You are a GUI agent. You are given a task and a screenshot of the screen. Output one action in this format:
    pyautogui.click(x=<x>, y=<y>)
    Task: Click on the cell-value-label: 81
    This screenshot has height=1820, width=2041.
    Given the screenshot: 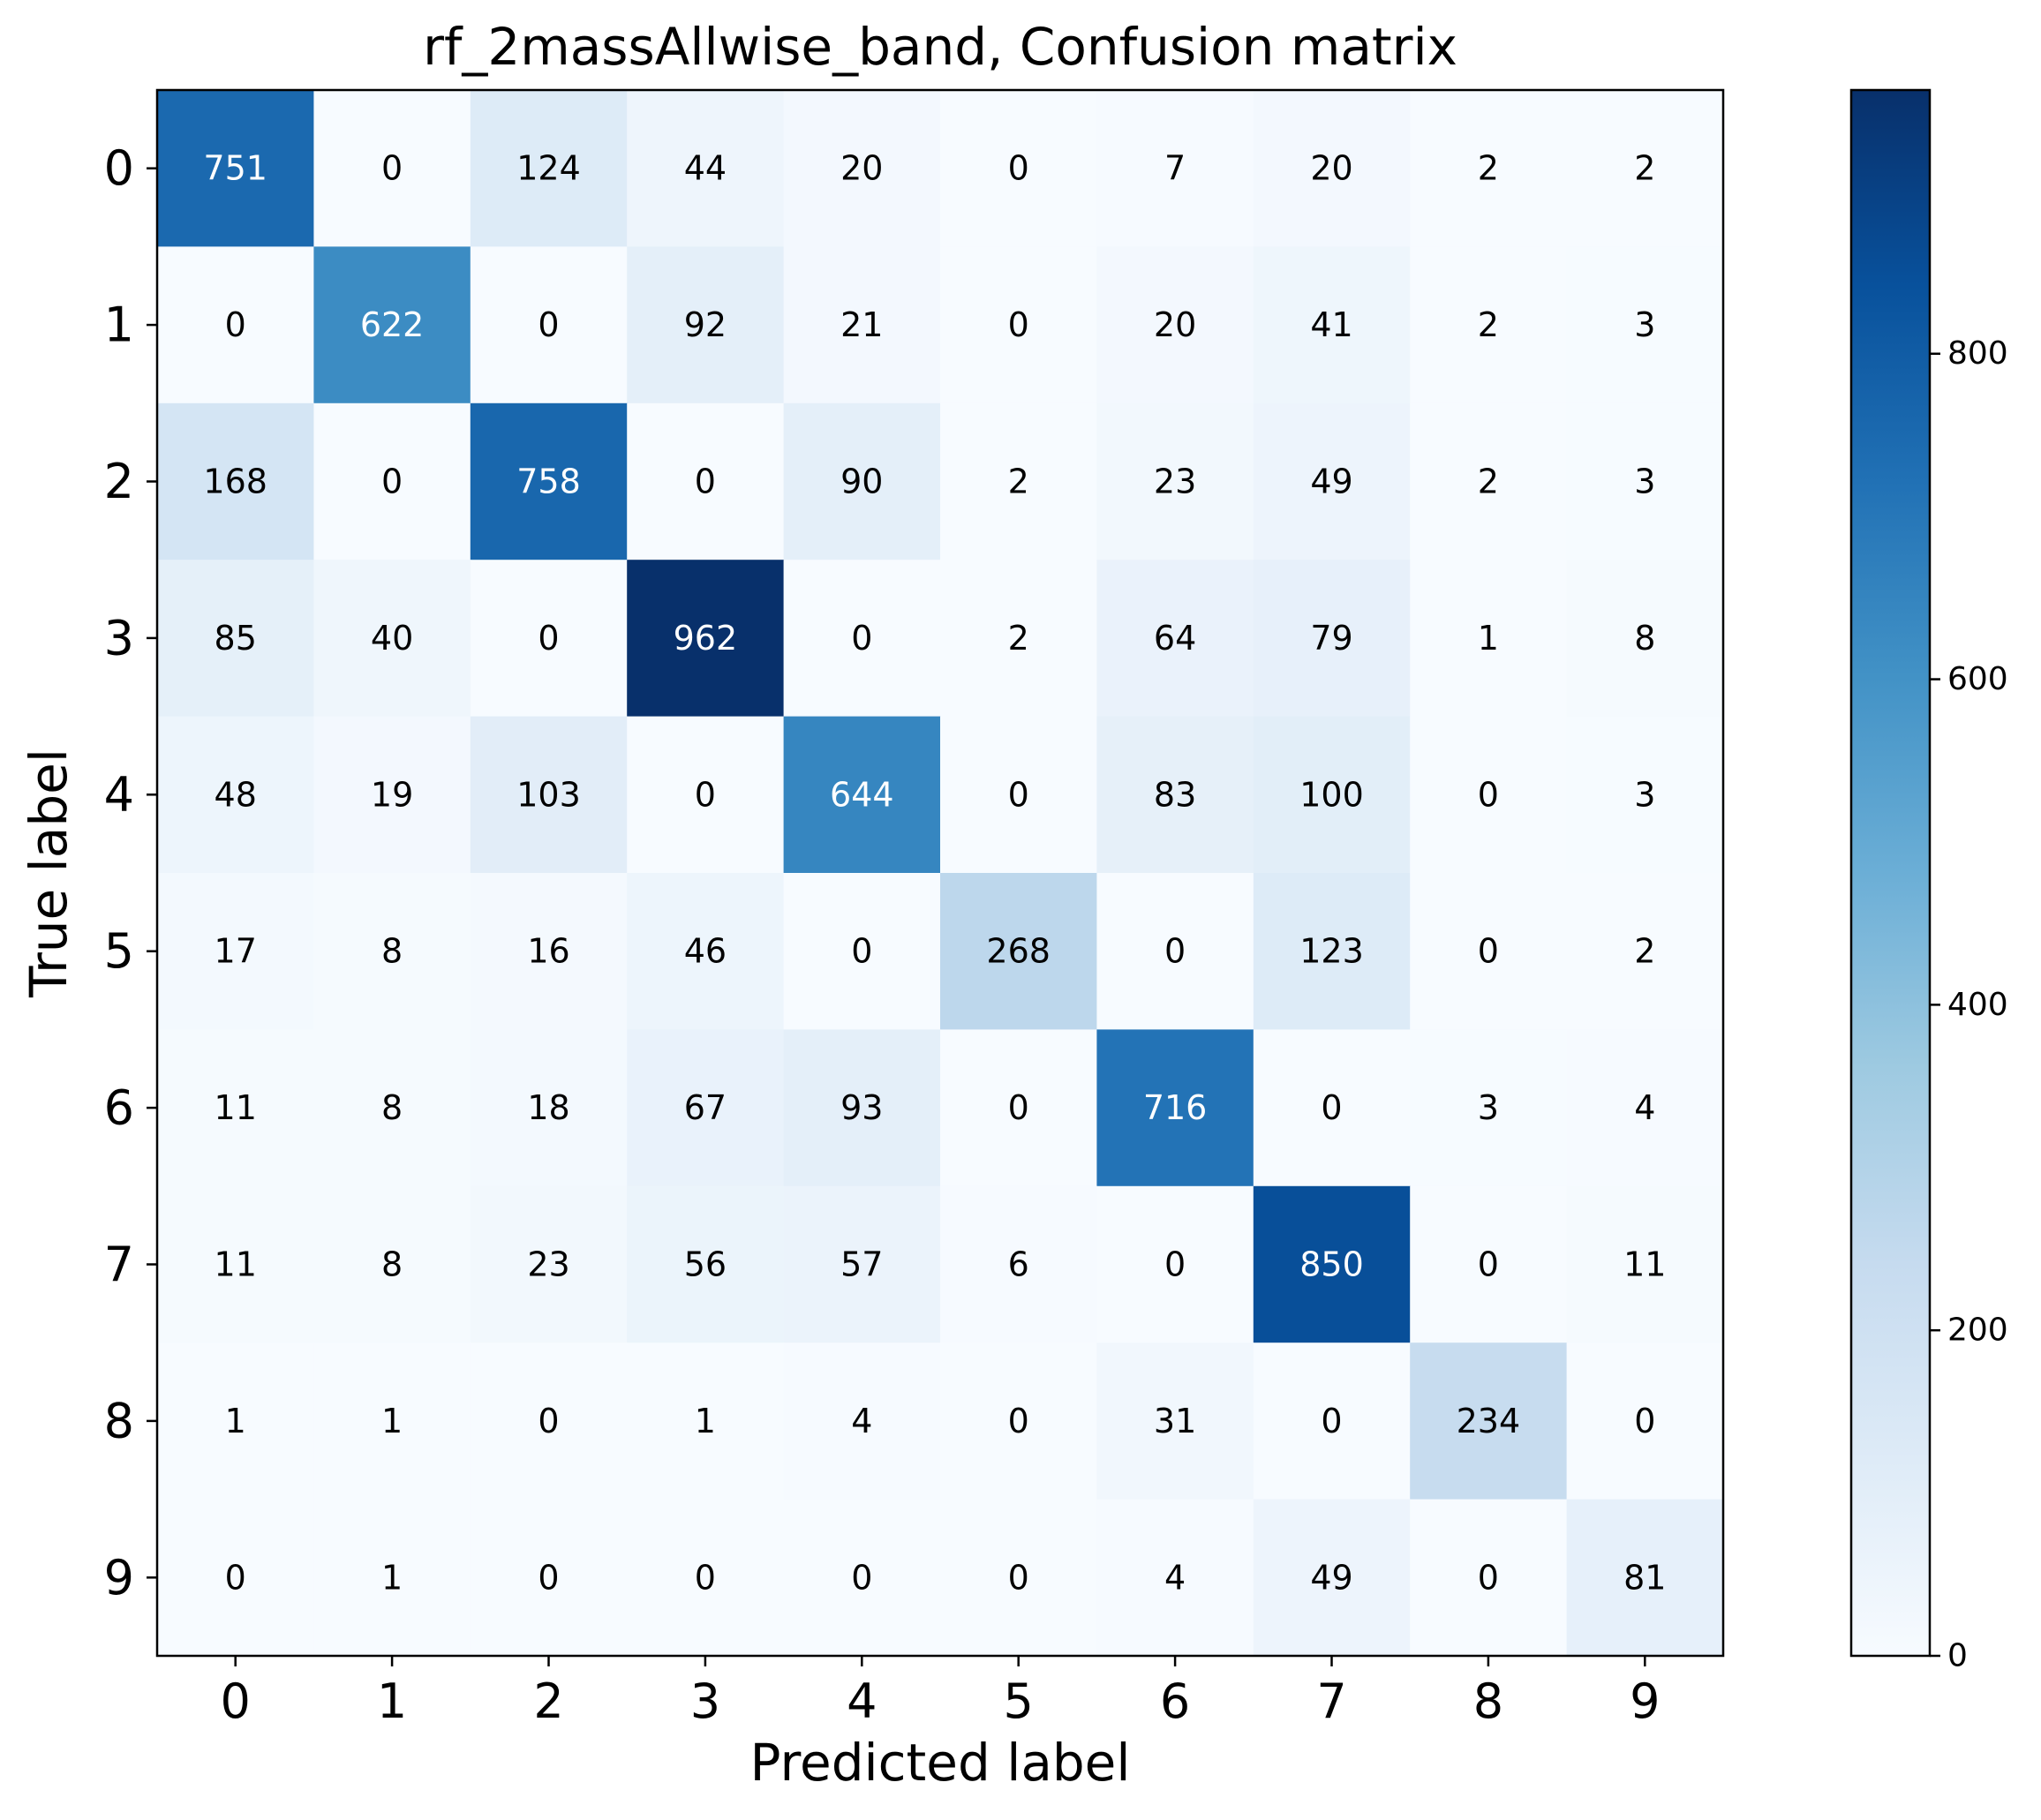 What is the action you would take?
    pyautogui.click(x=1644, y=1577)
    